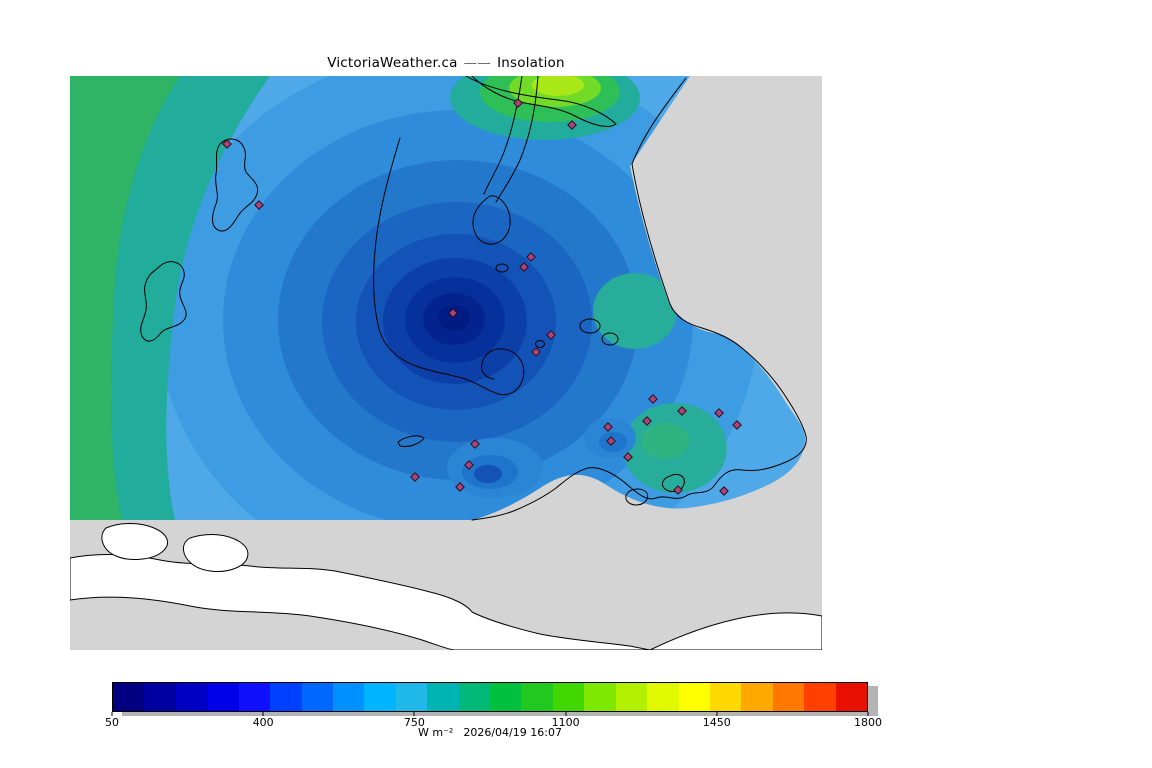  I want to click on colorbar-tick-label: 750, so click(414, 722).